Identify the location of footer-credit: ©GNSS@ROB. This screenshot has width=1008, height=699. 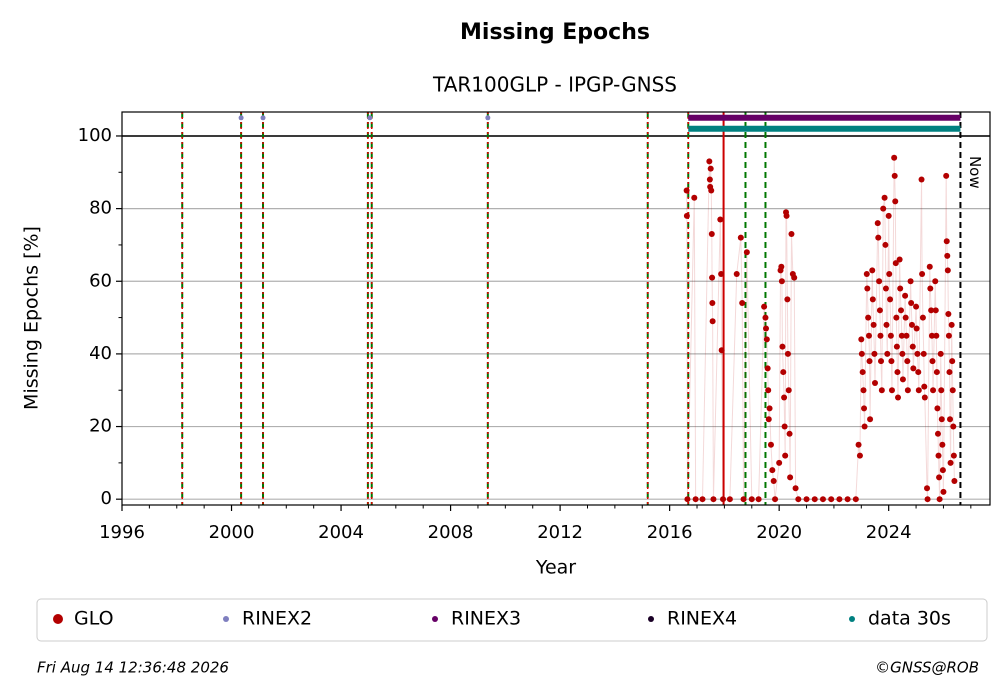
(927, 668).